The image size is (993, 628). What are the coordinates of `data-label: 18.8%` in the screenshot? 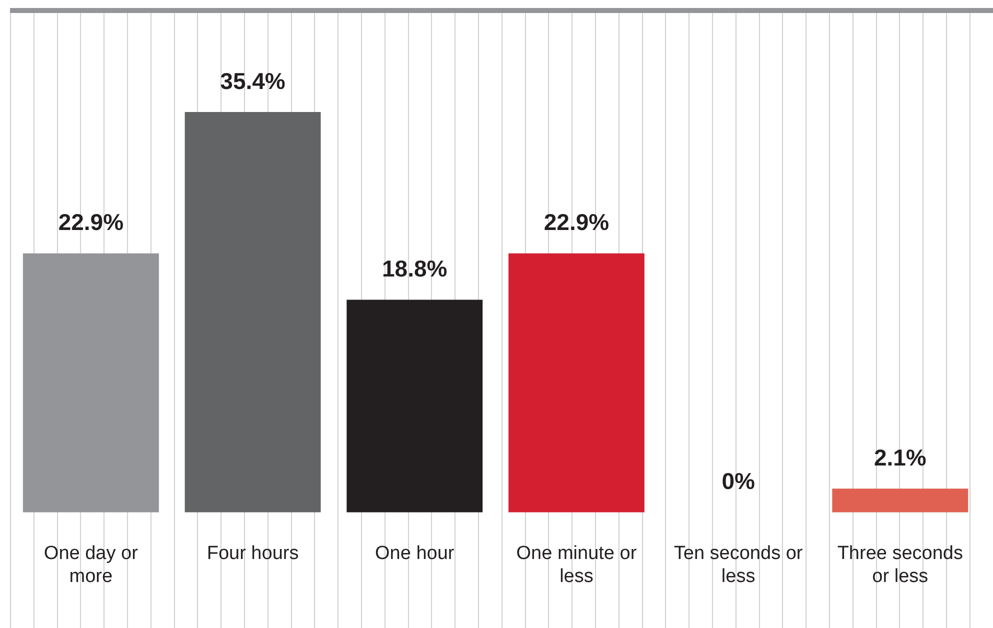 It's located at (415, 269).